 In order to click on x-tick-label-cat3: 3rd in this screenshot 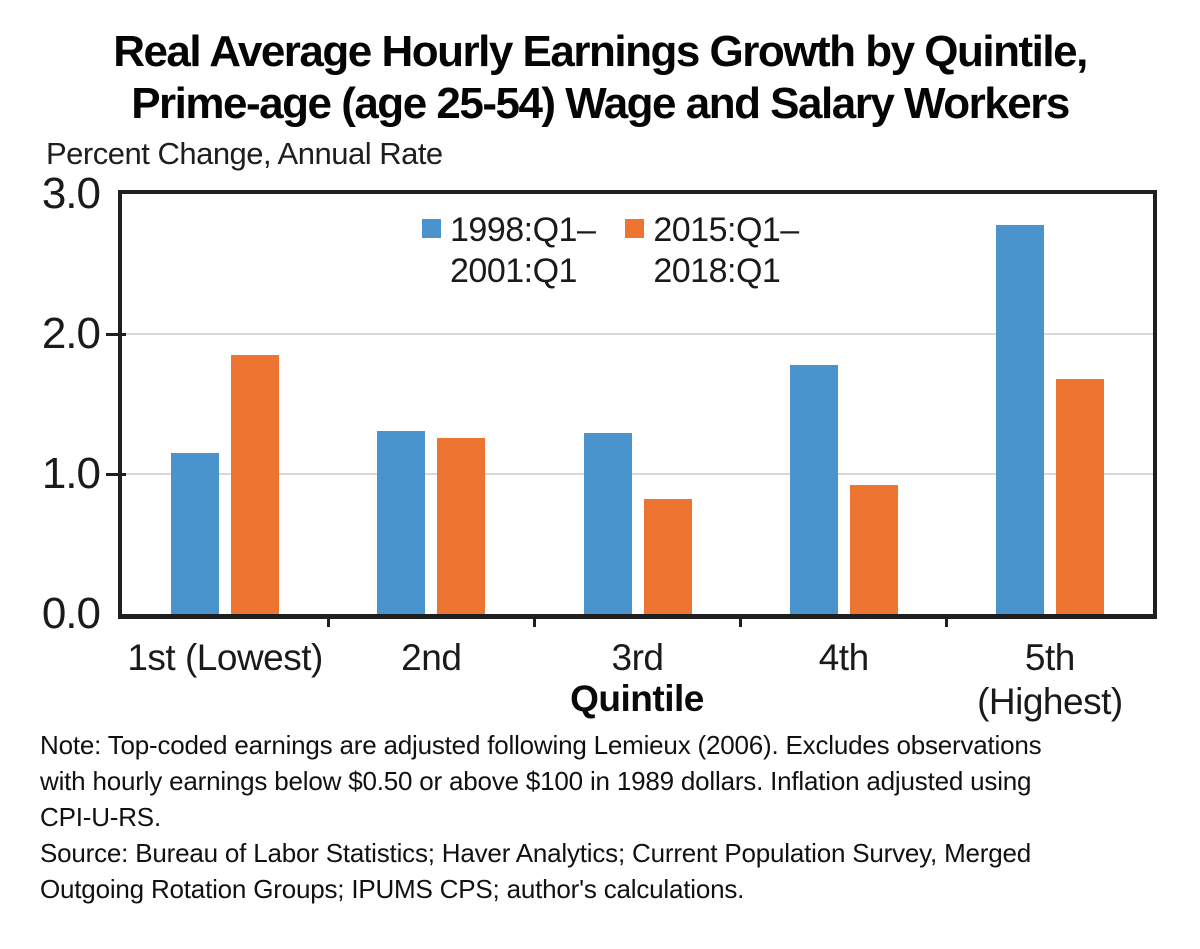, I will do `click(638, 658)`.